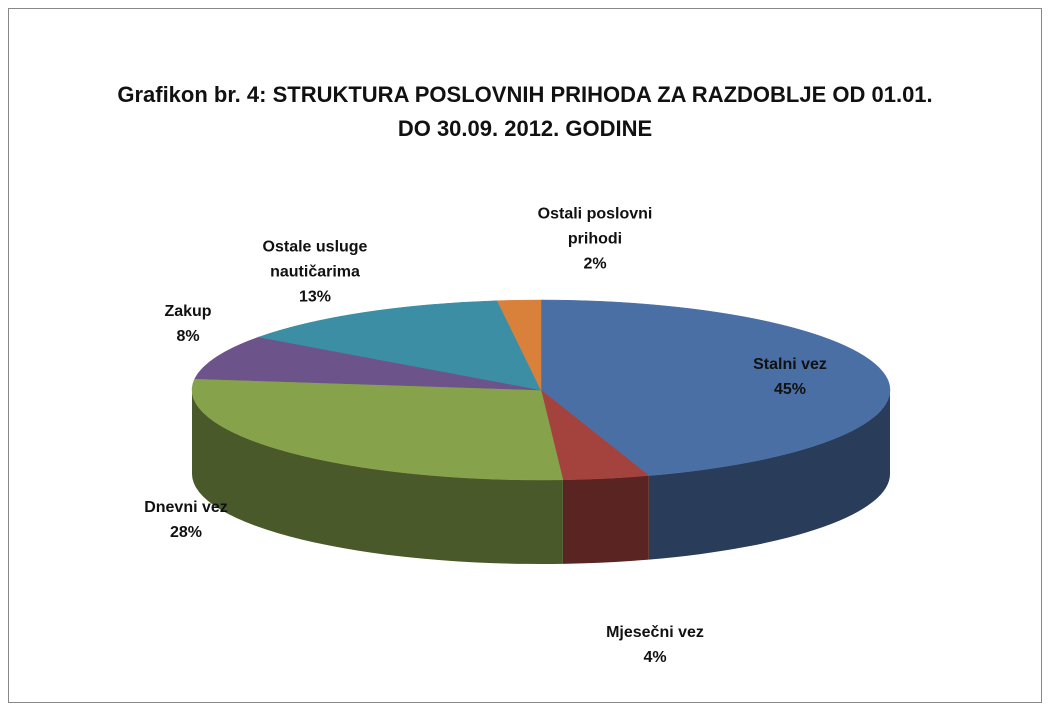  Describe the element at coordinates (790, 389) in the screenshot. I see `label-value: 45%` at that location.